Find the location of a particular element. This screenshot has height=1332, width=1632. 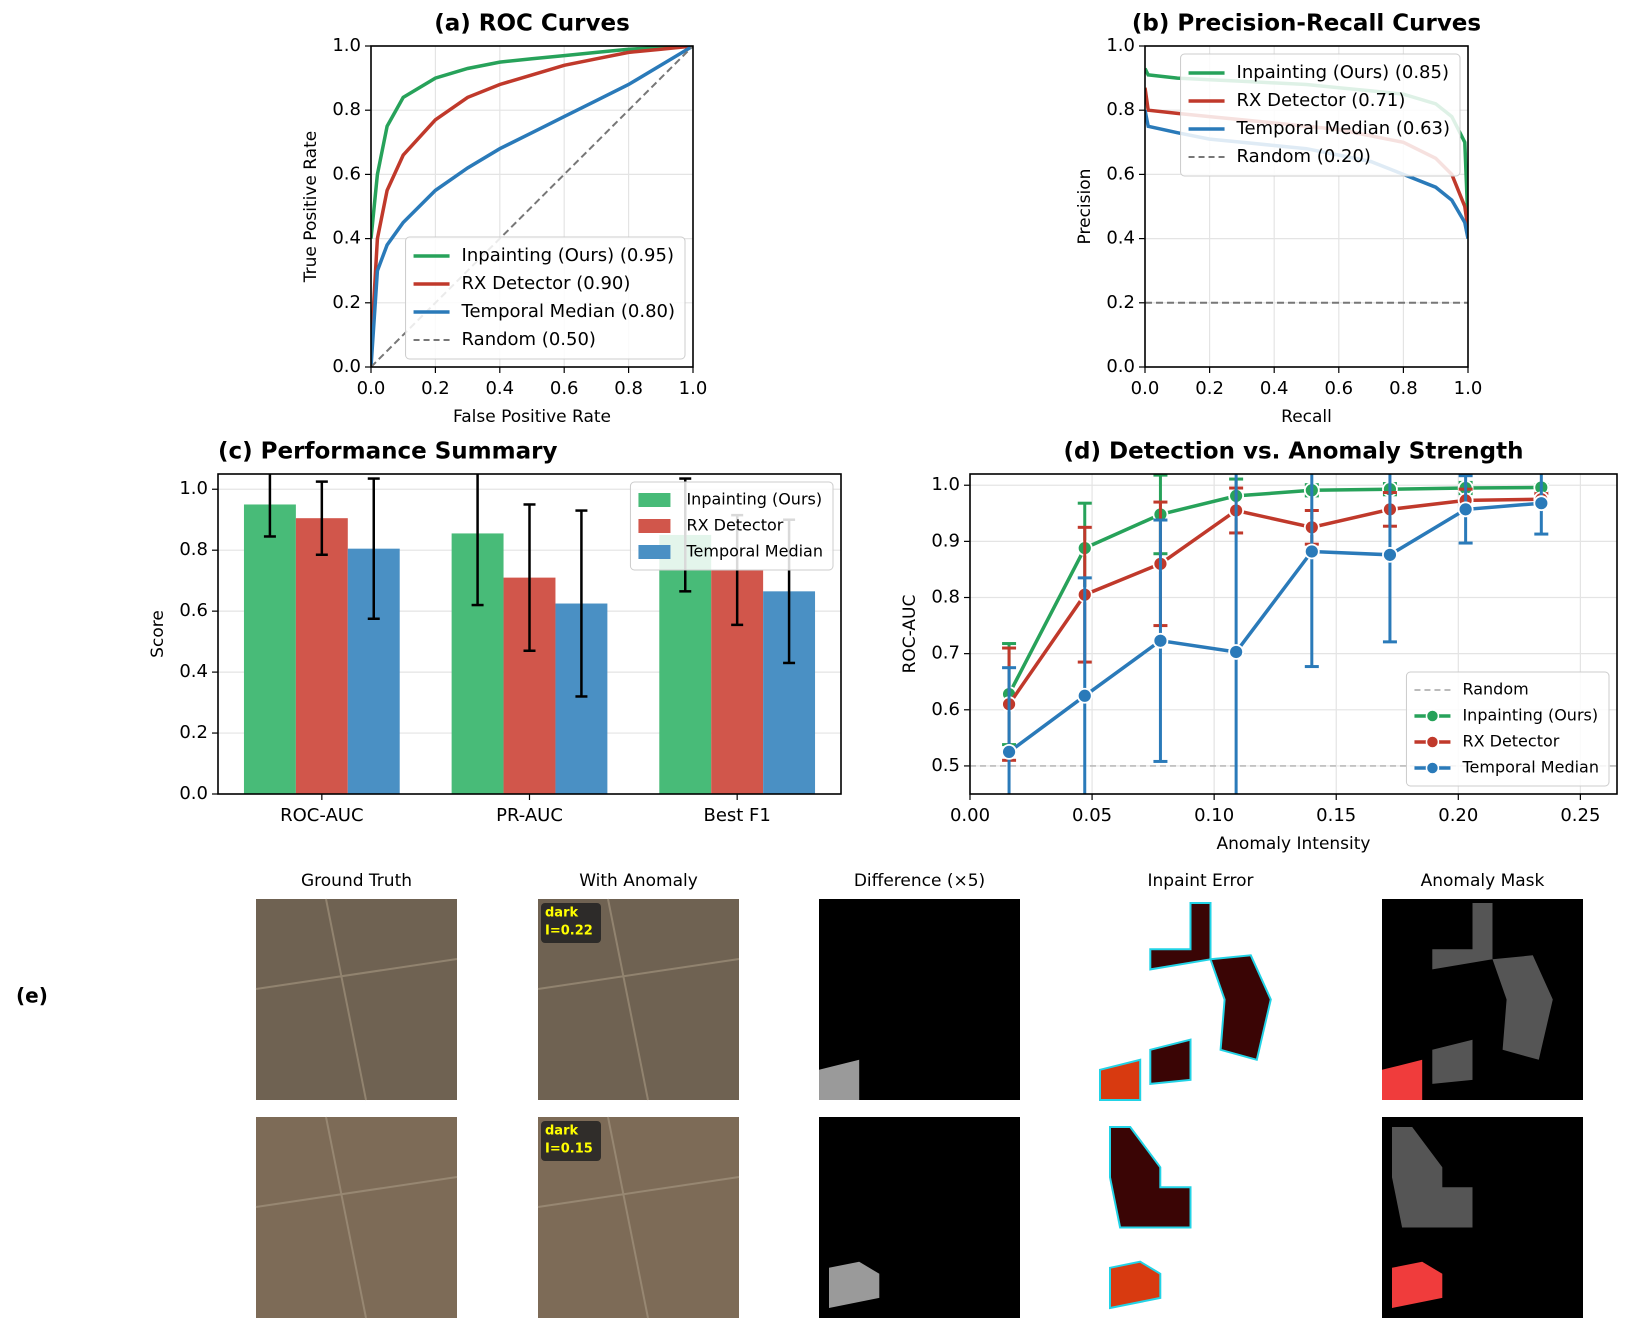

annotation: dark I=0.22 is located at coordinates (571, 923).